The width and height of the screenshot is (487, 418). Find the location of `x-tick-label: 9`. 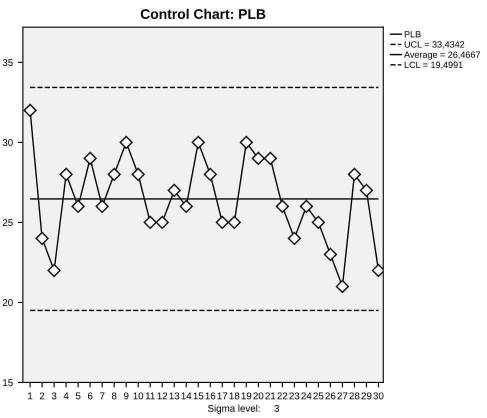

x-tick-label: 9 is located at coordinates (126, 396).